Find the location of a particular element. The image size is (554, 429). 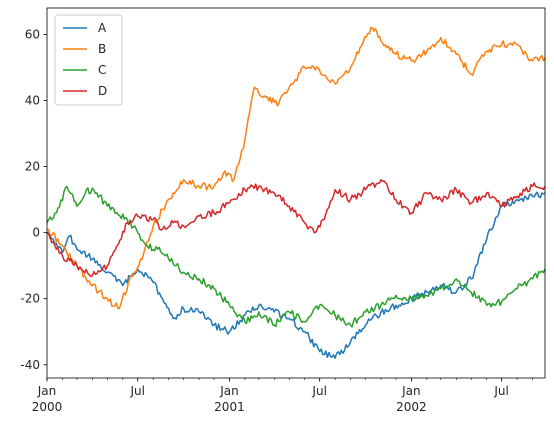

x-tick-year-label: 2002 is located at coordinates (411, 407).